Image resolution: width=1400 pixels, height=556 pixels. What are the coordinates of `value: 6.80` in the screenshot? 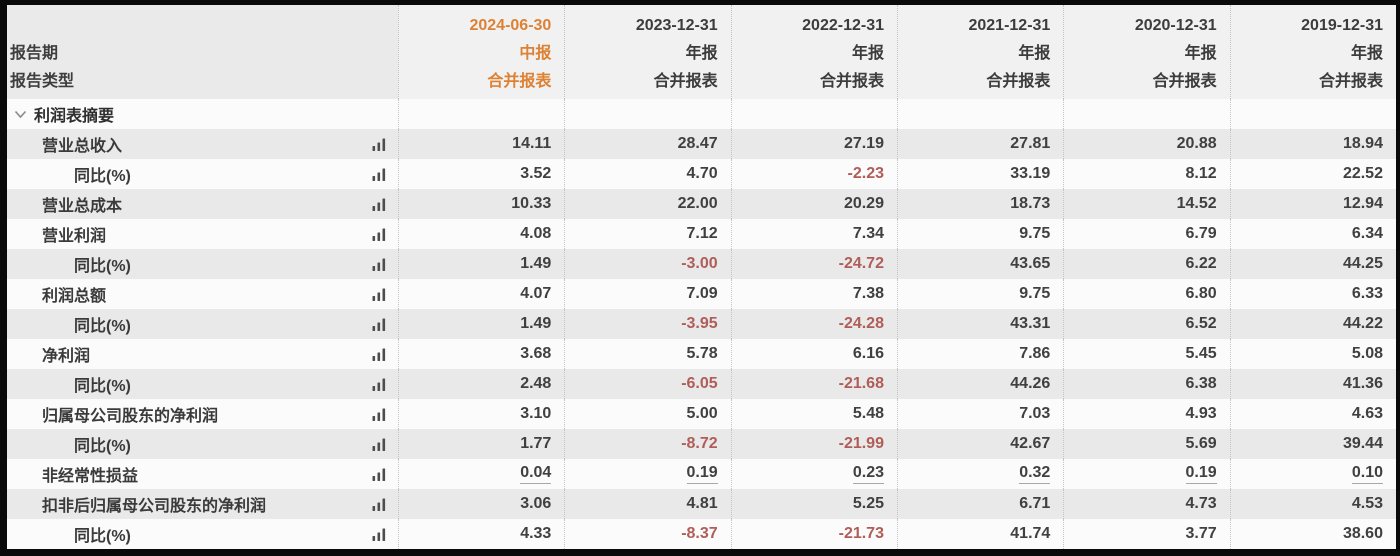 It's located at (1201, 293).